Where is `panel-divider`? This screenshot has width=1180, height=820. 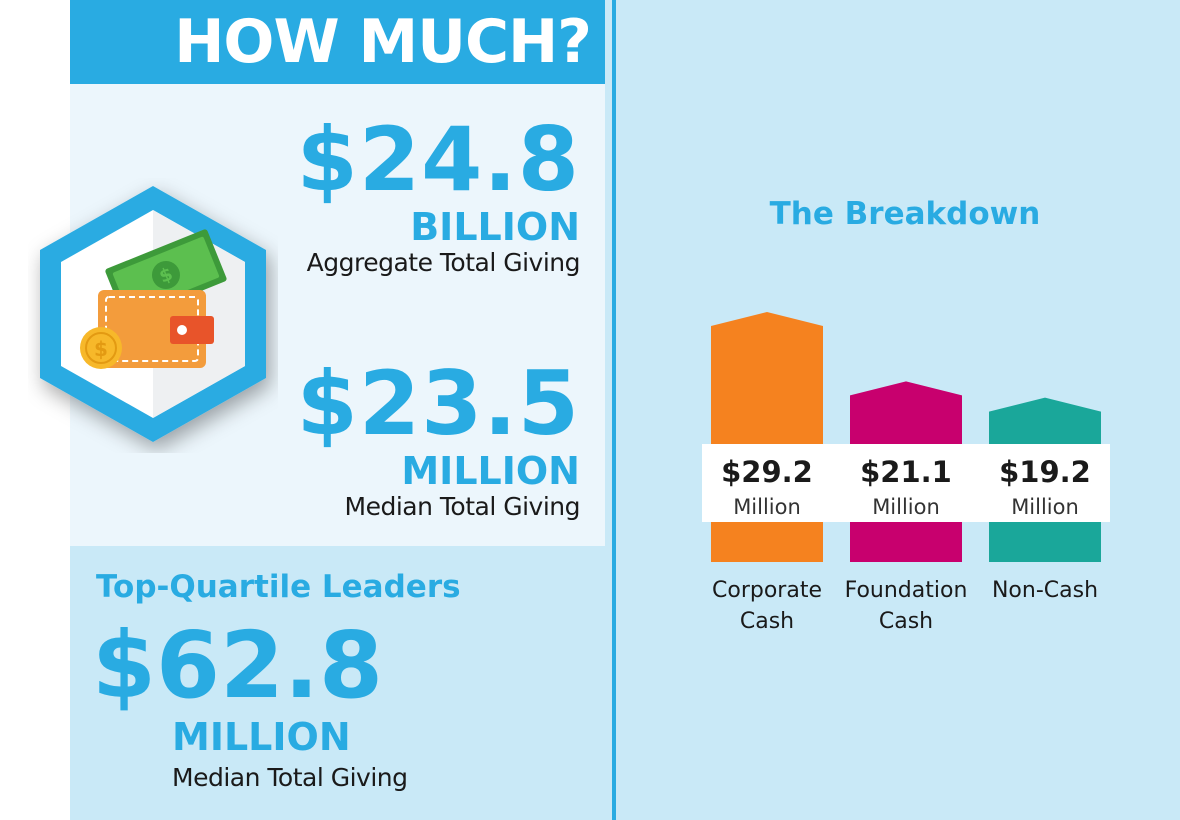 panel-divider is located at coordinates (614, 410).